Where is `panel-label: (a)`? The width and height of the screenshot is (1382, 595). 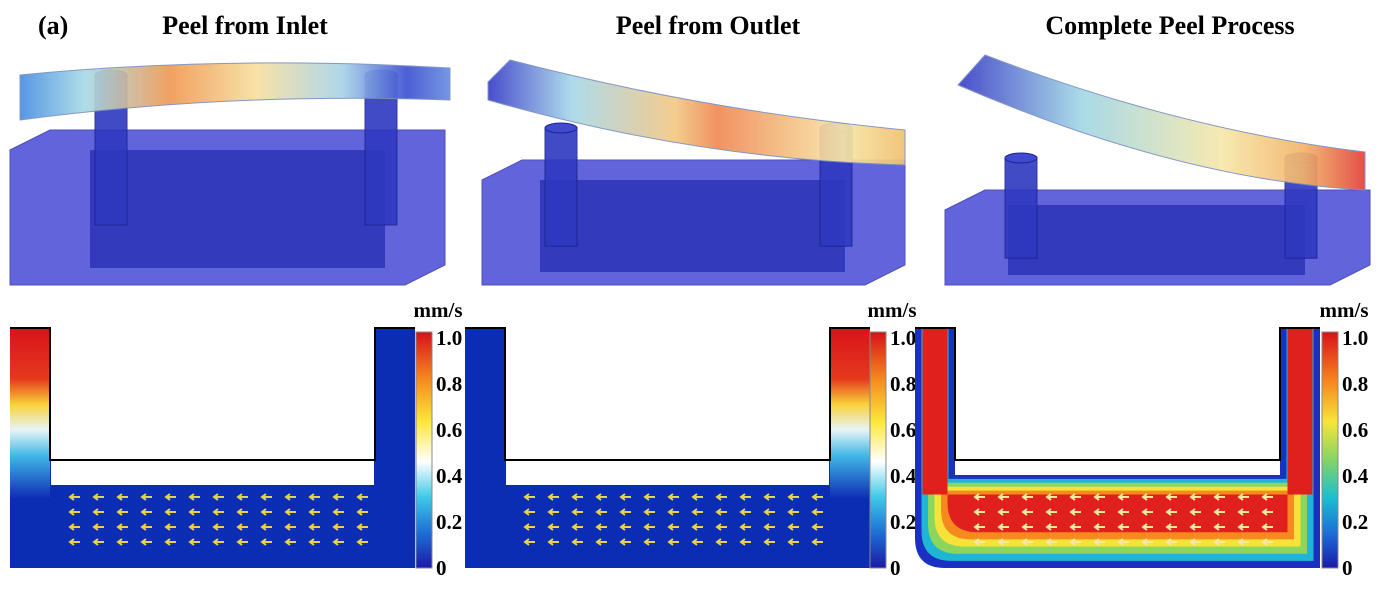 panel-label: (a) is located at coordinates (53, 25).